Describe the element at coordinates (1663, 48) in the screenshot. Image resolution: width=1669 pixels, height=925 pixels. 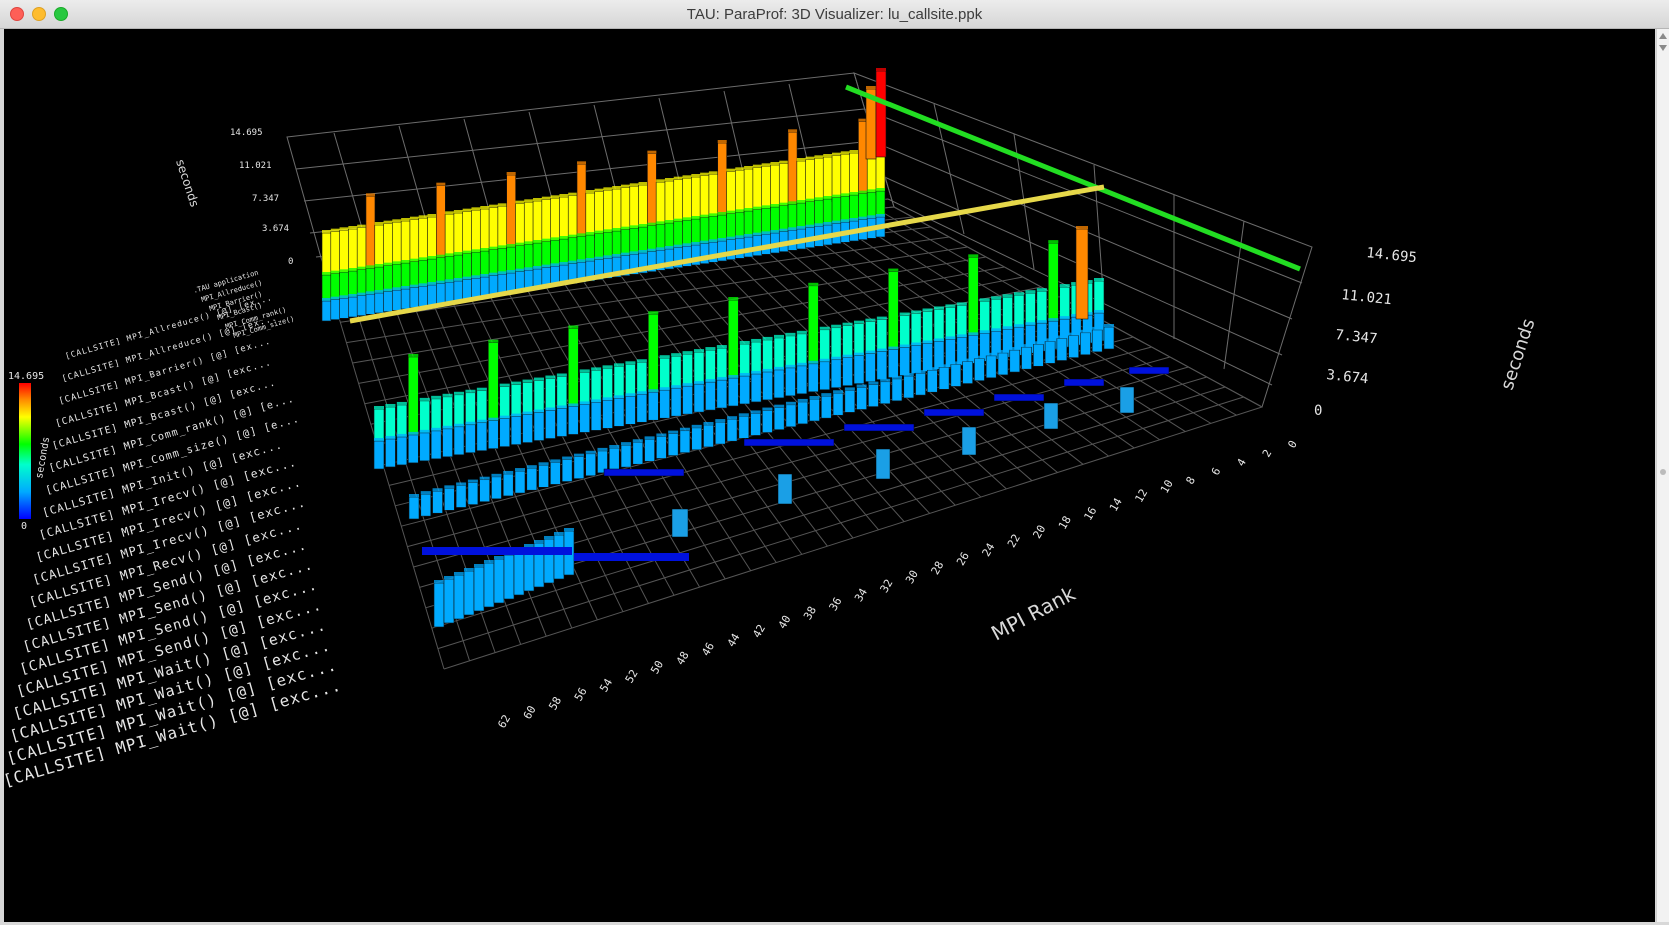
I see `scroll-down-arrow-icon` at that location.